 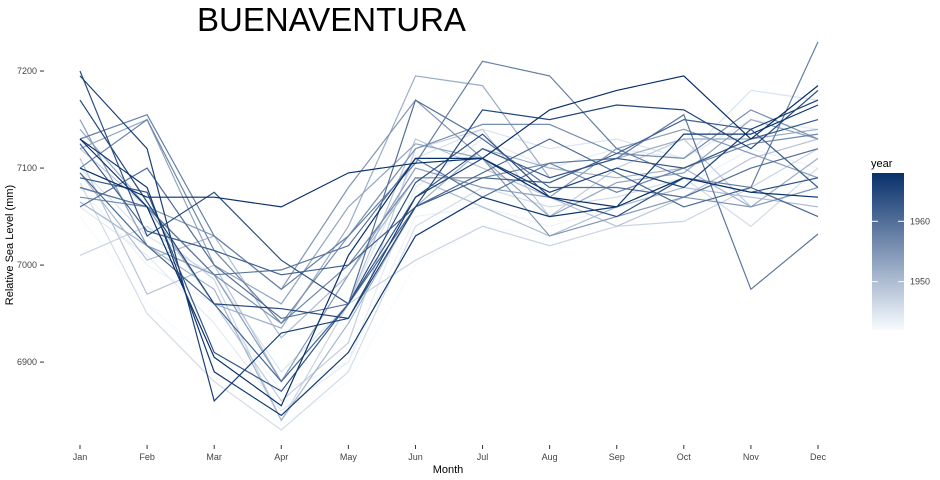 I want to click on legend-colorbar, so click(x=888, y=251).